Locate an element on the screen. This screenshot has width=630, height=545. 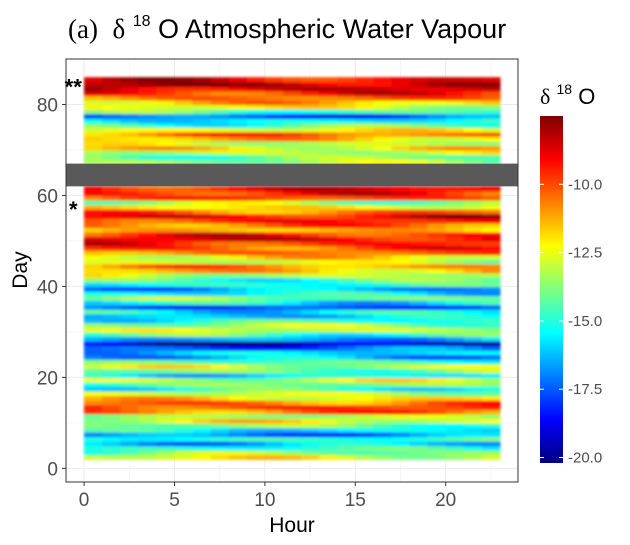
legend-tick-label: -10.0 is located at coordinates (585, 184).